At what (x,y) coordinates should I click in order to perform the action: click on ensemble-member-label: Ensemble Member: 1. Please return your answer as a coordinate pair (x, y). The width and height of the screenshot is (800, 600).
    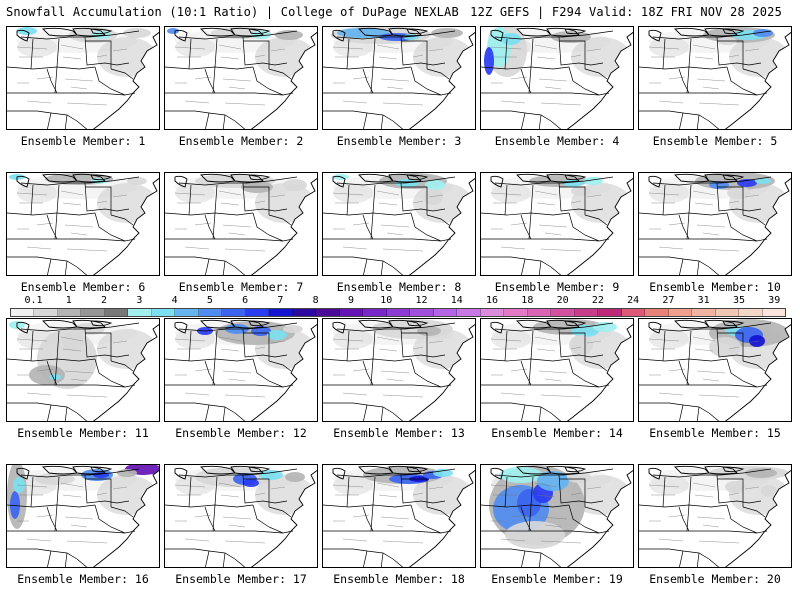
    Looking at the image, I should click on (83, 141).